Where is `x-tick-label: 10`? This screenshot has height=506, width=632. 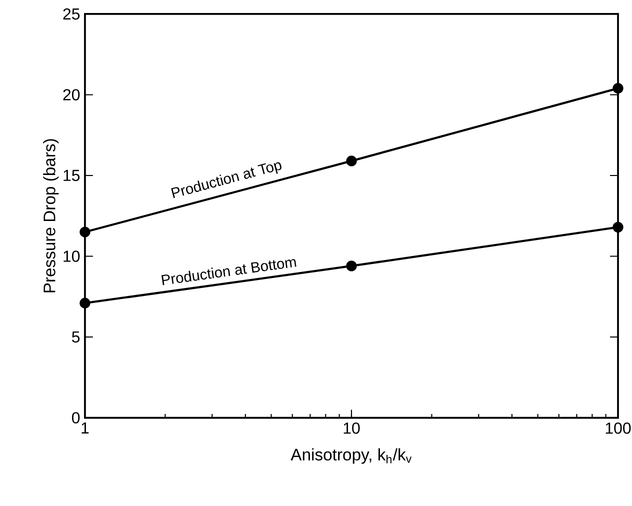 x-tick-label: 10 is located at coordinates (352, 428).